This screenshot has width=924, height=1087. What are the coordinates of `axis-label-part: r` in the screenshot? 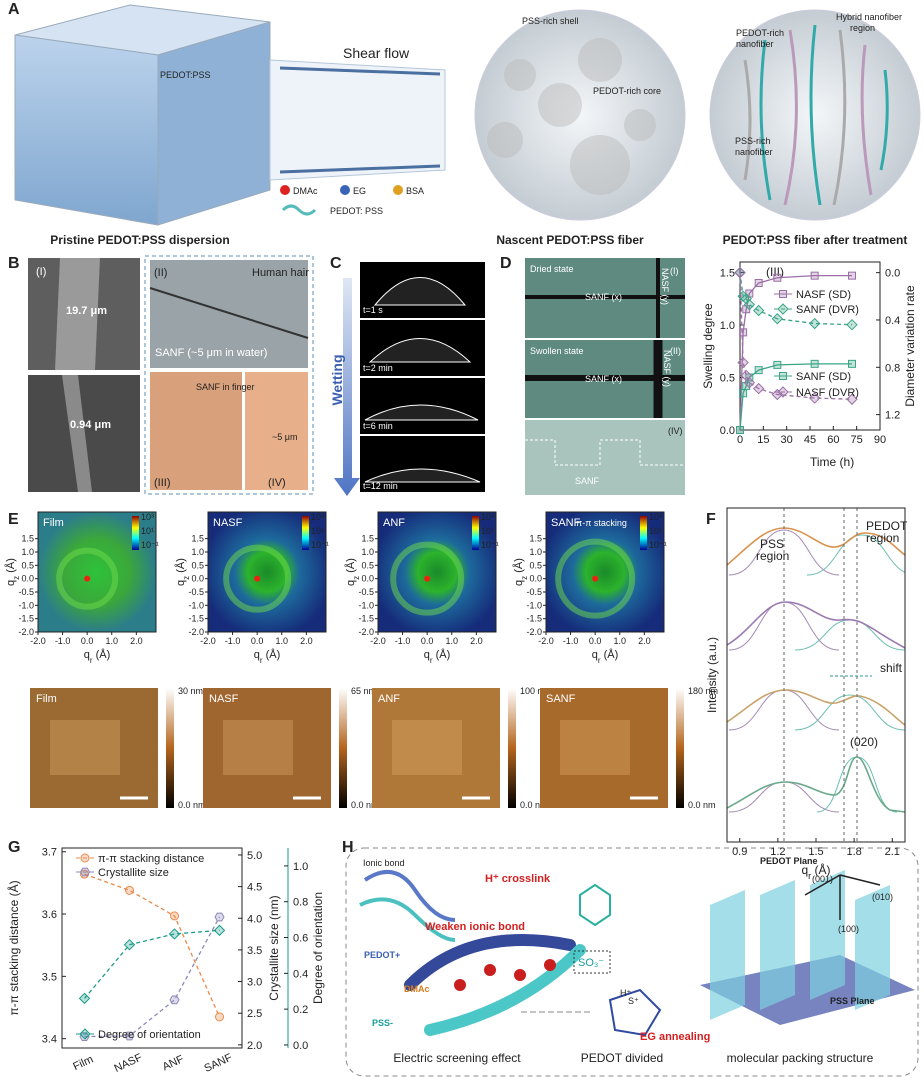 It's located at (599, 660).